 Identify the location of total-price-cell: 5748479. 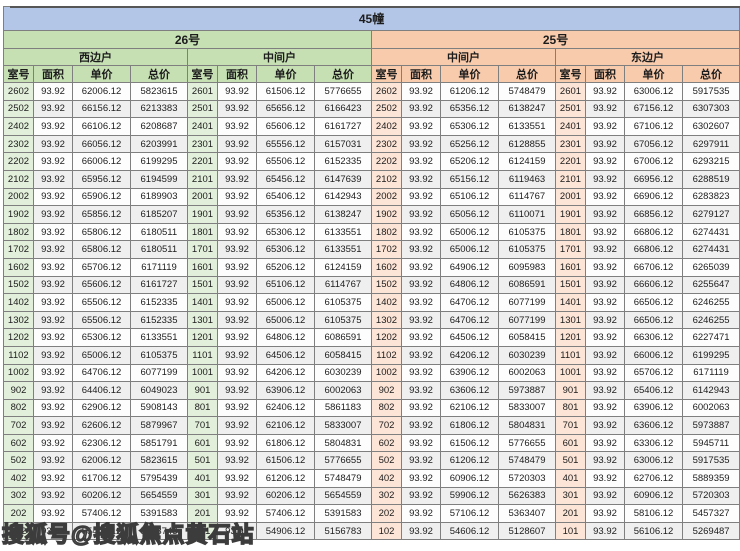
(527, 461).